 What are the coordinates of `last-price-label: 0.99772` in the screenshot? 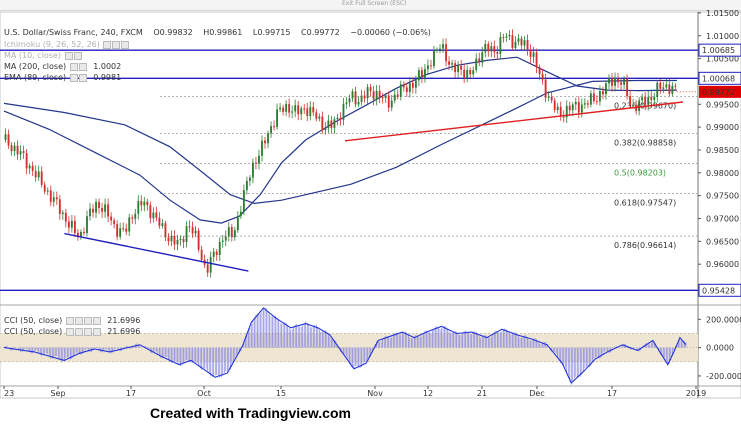 It's located at (718, 92).